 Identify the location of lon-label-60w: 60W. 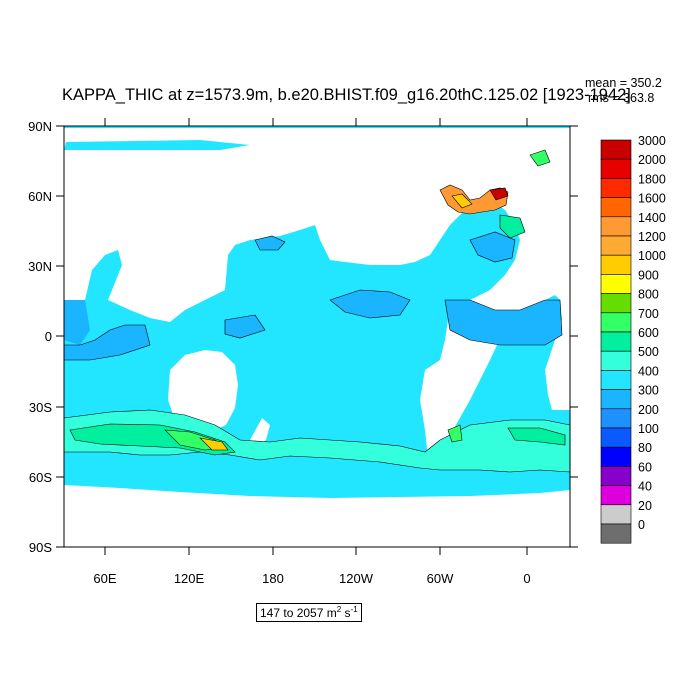
(440, 578).